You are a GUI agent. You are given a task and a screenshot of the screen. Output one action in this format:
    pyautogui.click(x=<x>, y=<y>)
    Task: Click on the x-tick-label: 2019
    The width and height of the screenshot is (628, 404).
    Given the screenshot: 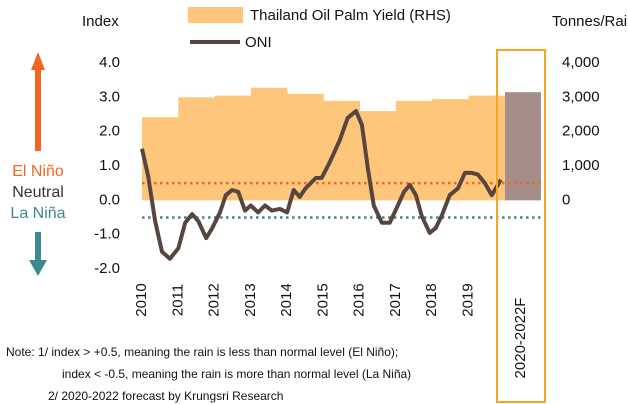 What is the action you would take?
    pyautogui.click(x=468, y=299)
    